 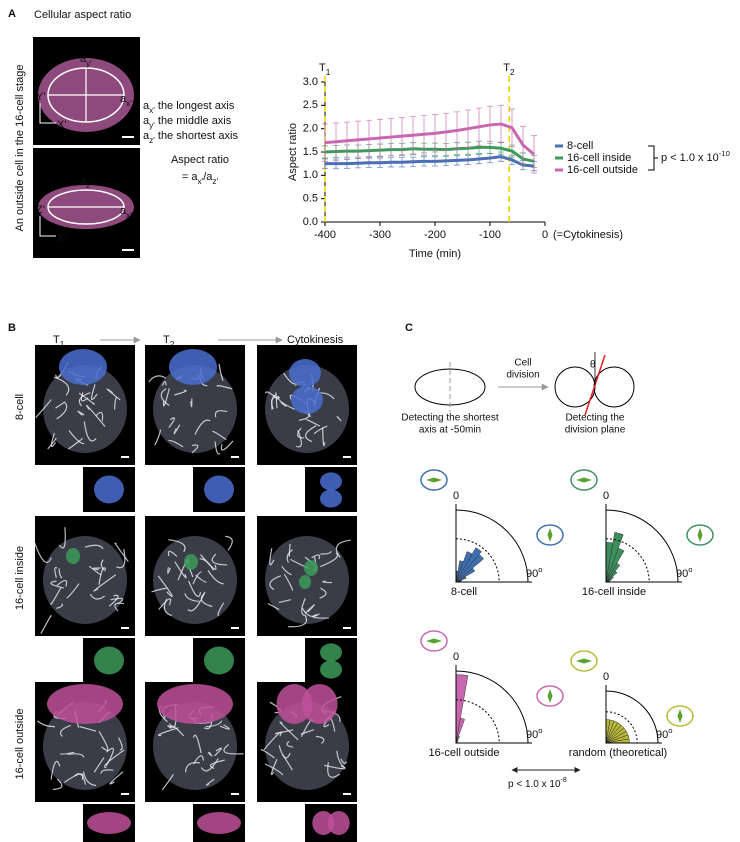 I want to click on subscript: 1, so click(x=328, y=72).